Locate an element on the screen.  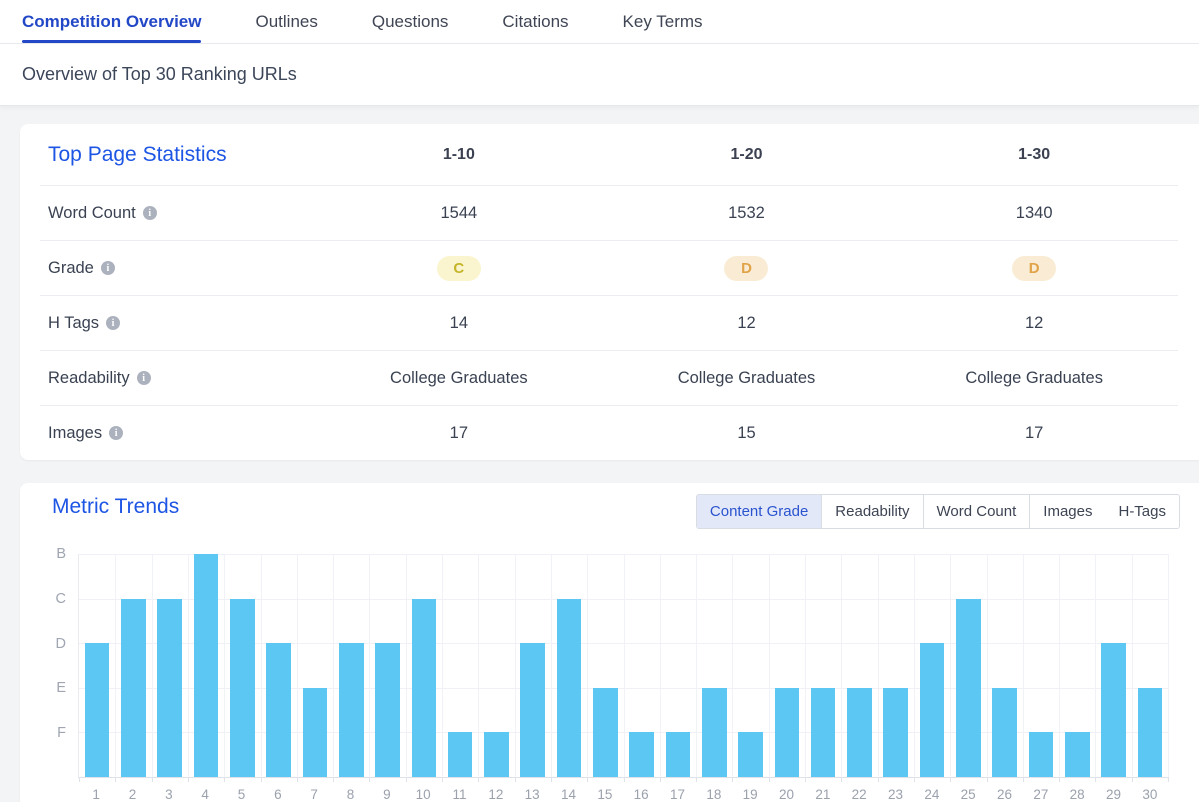
x-axis-label: 27 is located at coordinates (1041, 794).